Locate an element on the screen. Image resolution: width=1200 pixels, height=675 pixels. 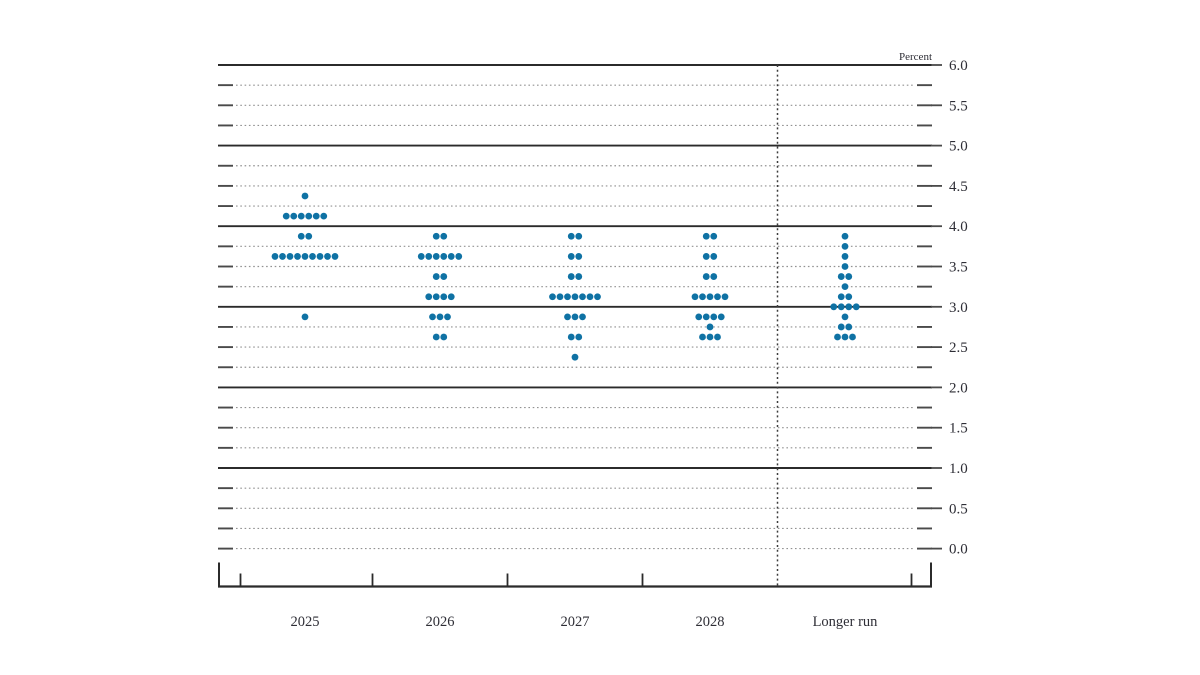
y-axis-tick-label: 0.5 is located at coordinates (958, 509).